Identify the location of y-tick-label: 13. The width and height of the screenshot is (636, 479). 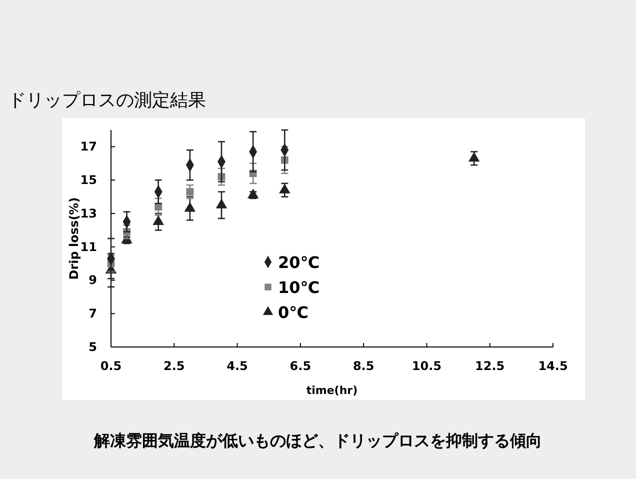
(88, 213).